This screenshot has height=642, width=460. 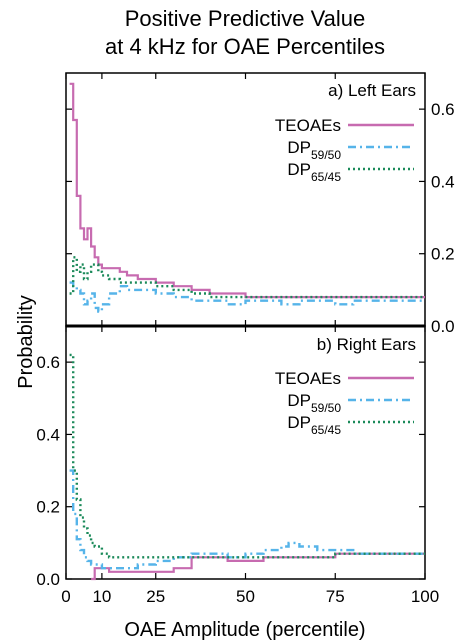 What do you see at coordinates (155, 596) in the screenshot?
I see `x-tick-label: 25` at bounding box center [155, 596].